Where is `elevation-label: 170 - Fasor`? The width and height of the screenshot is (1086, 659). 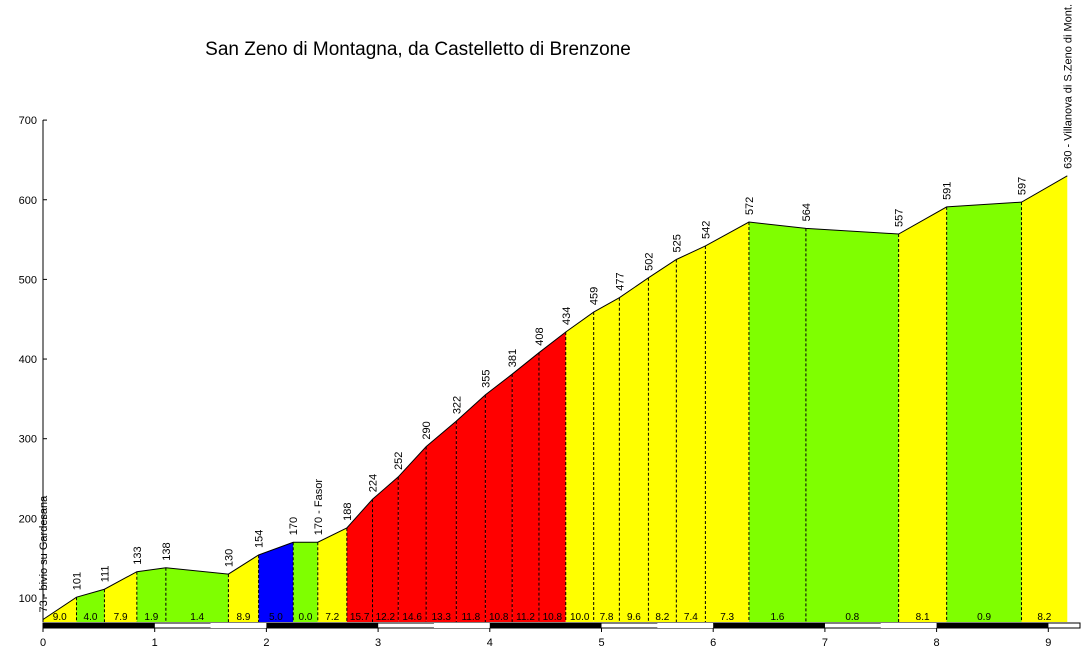
elevation-label: 170 - Fasor is located at coordinates (319, 507).